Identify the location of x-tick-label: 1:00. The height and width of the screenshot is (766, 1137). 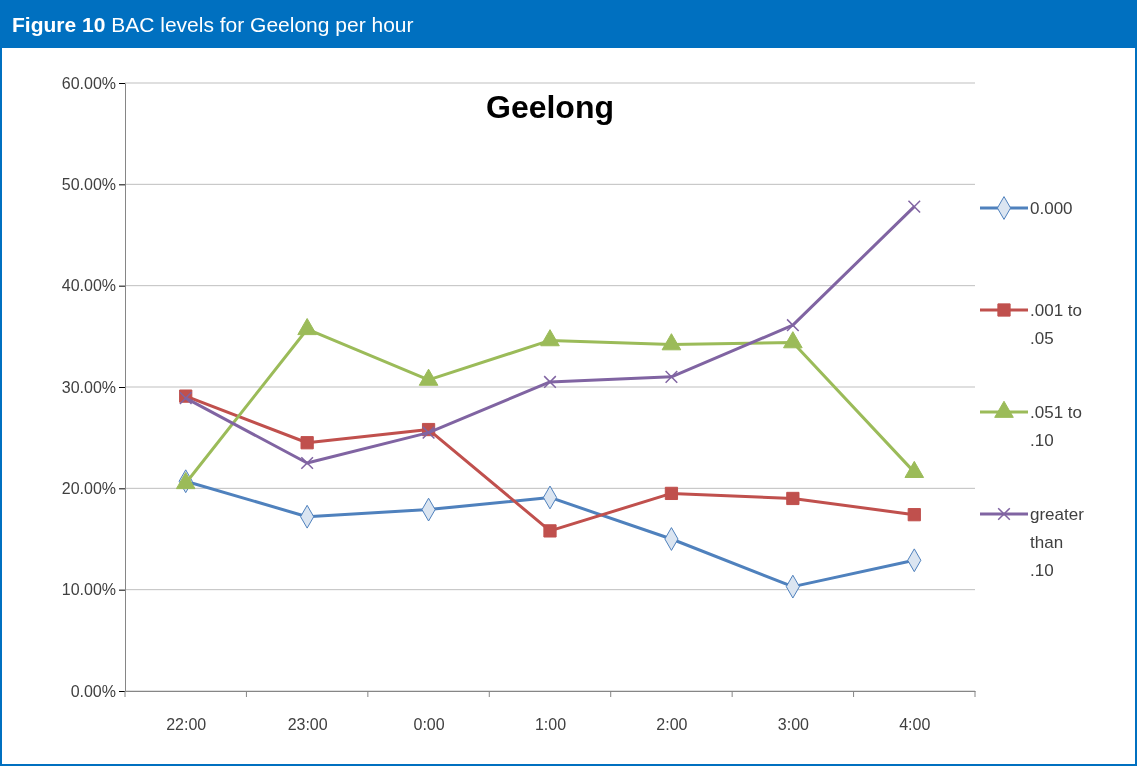
(550, 725).